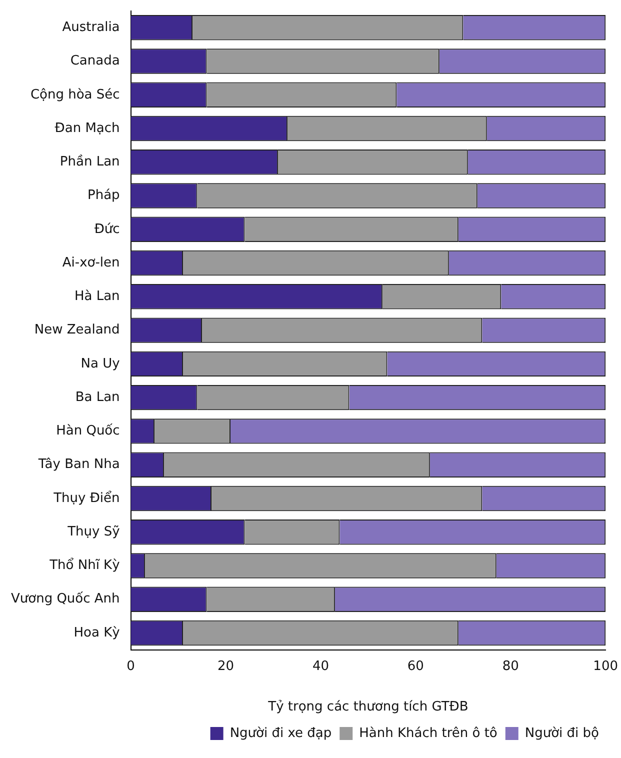 The height and width of the screenshot is (758, 621). I want to click on y-tick-label: Hoa Kỳ, so click(97, 632).